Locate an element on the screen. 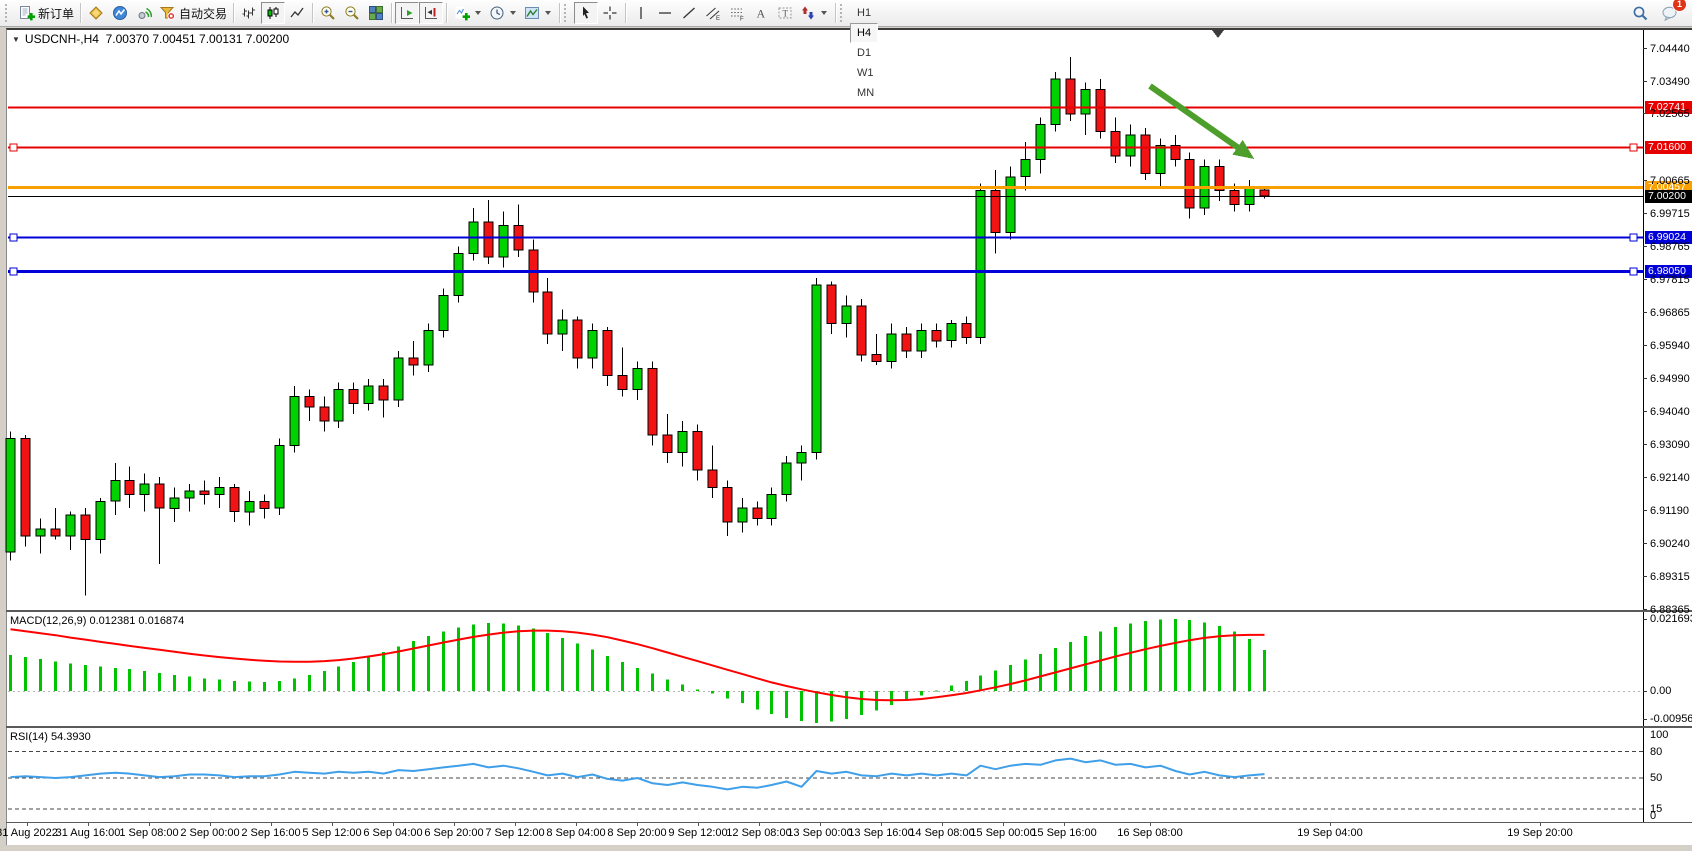  trend-arrow-annotation is located at coordinates (1201, 121).